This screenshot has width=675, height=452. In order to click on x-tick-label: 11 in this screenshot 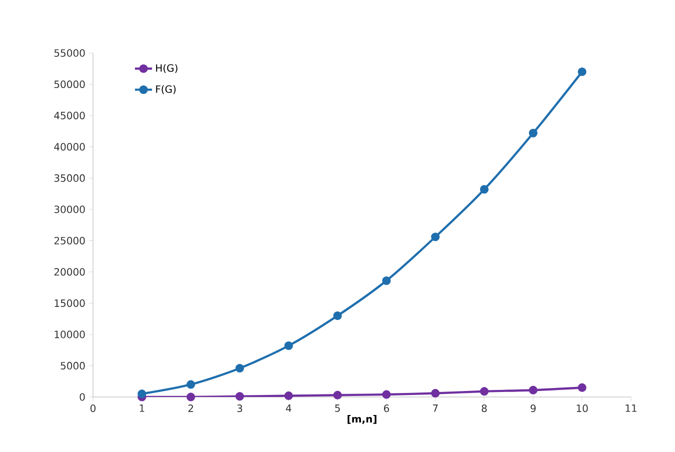, I will do `click(631, 408)`.